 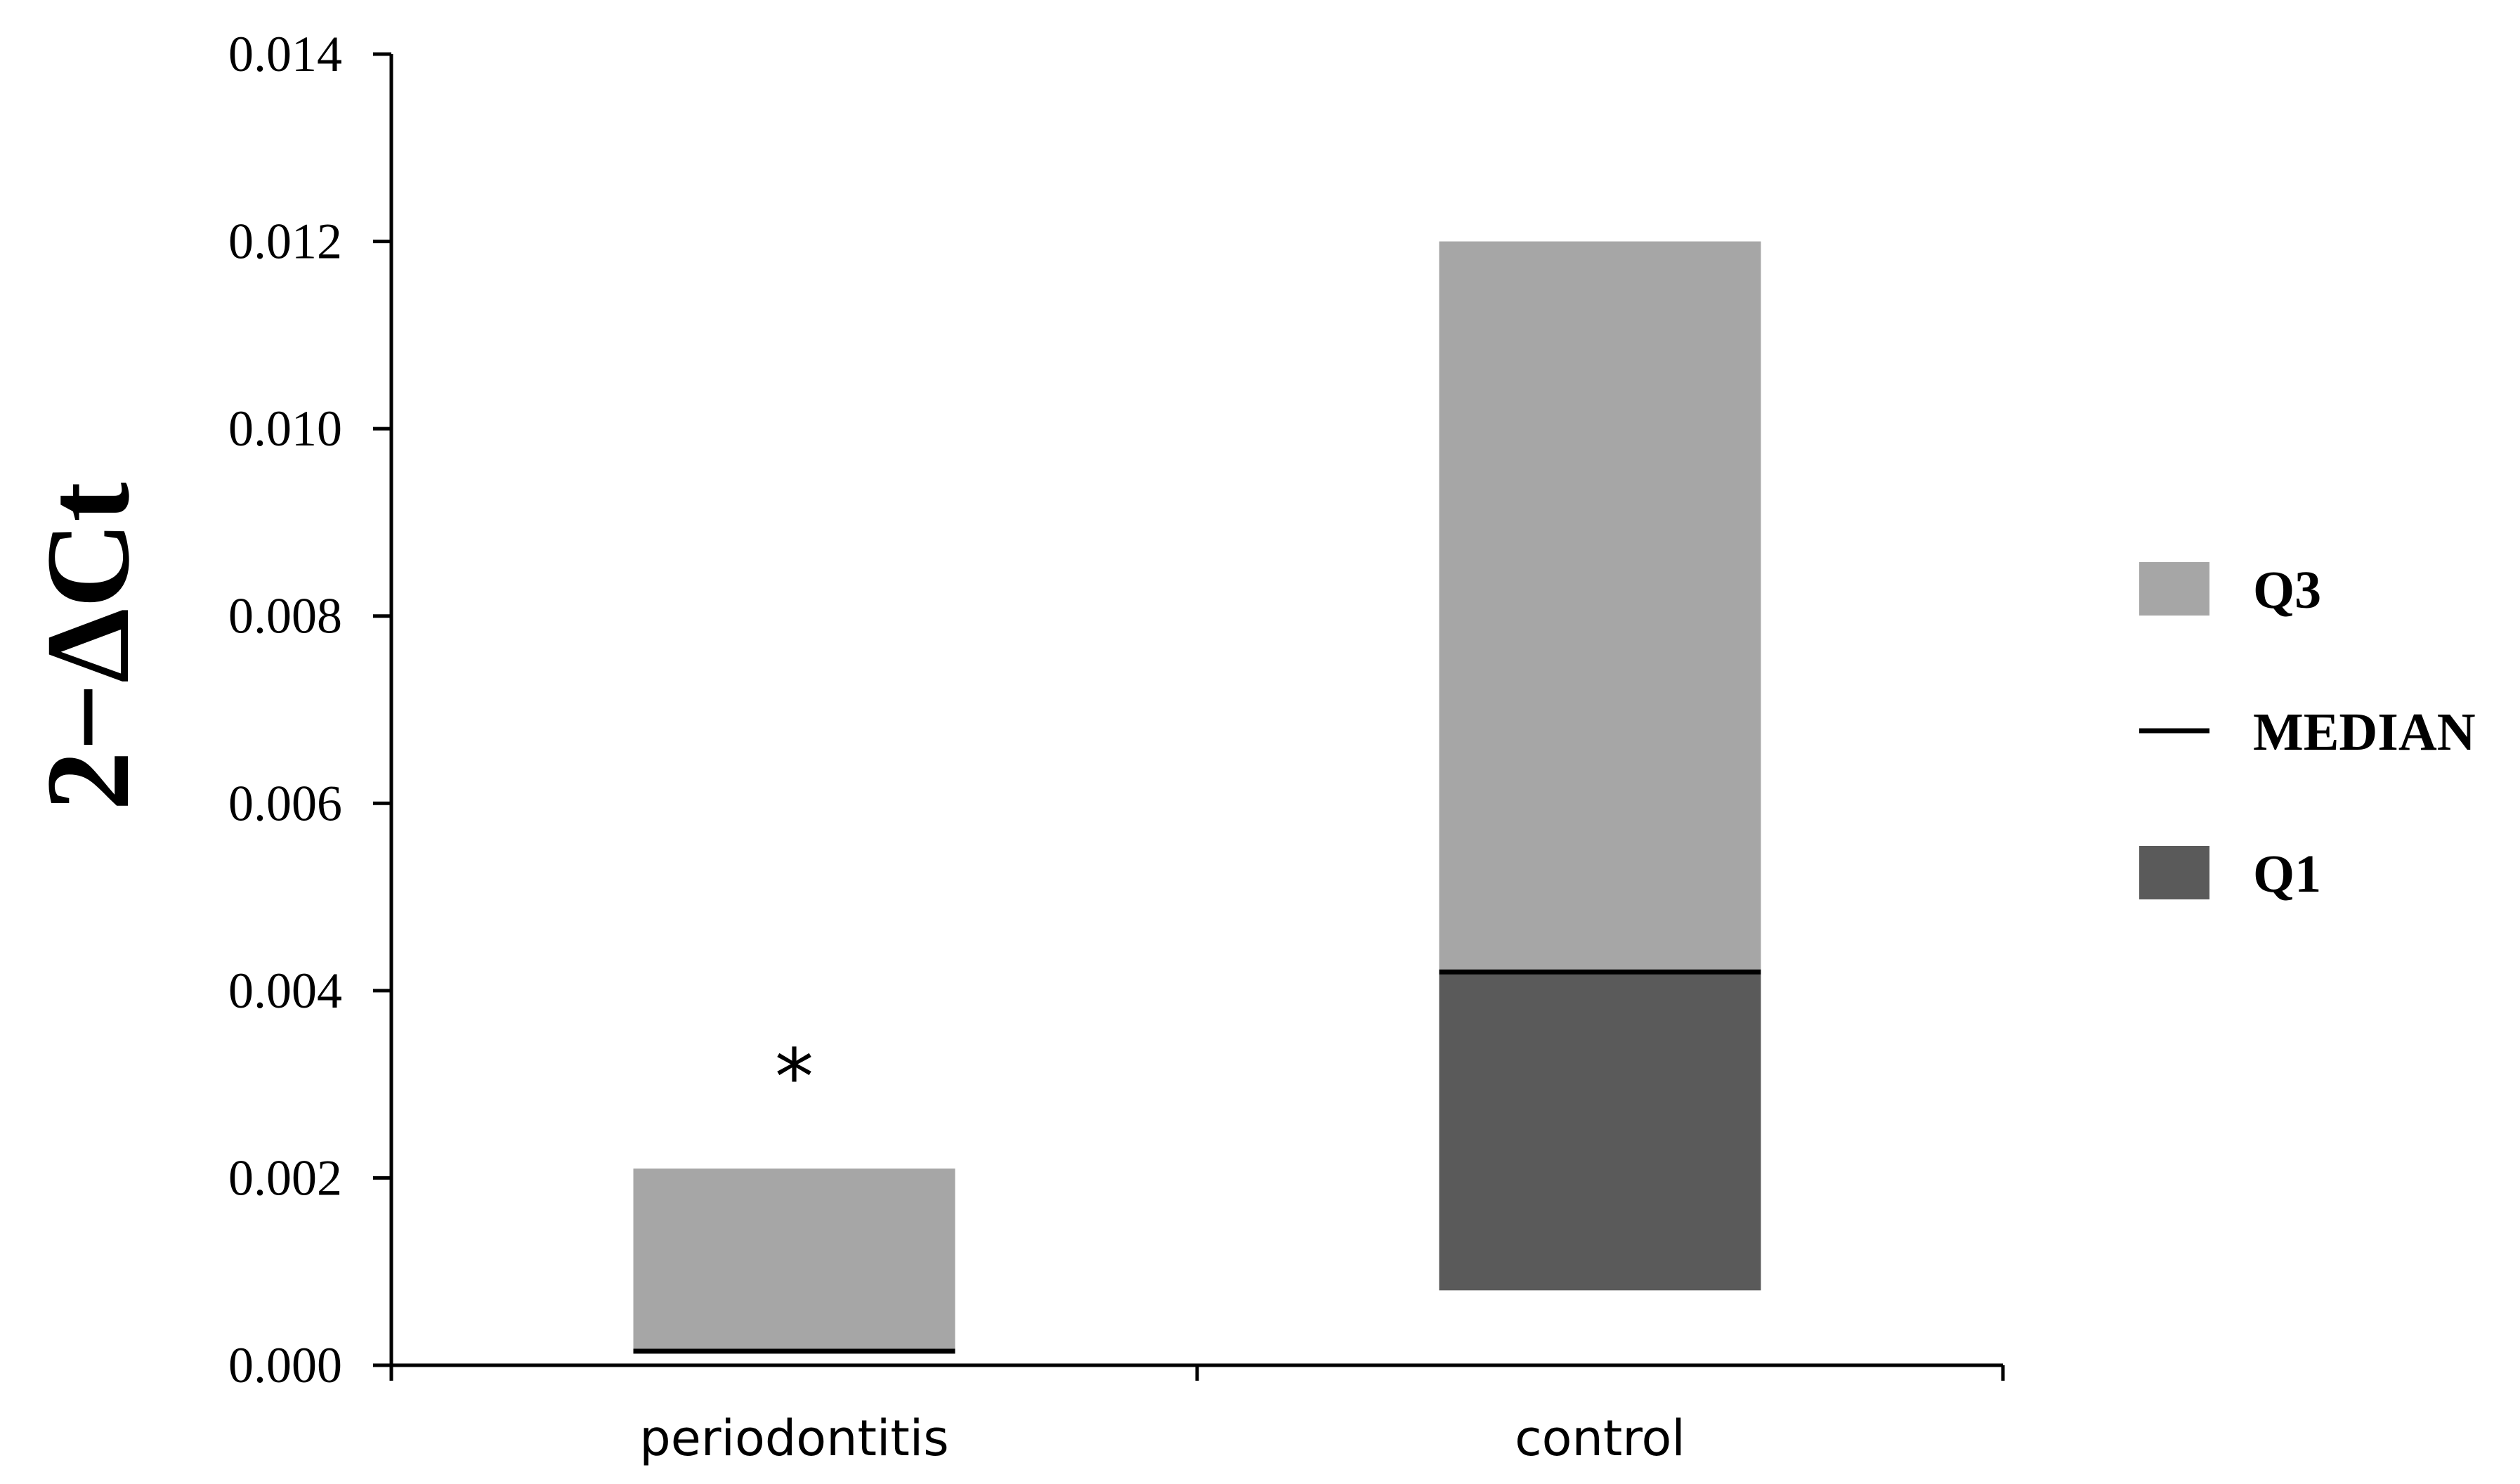 I want to click on legend-label-median: MEDIAN, so click(x=2364, y=732).